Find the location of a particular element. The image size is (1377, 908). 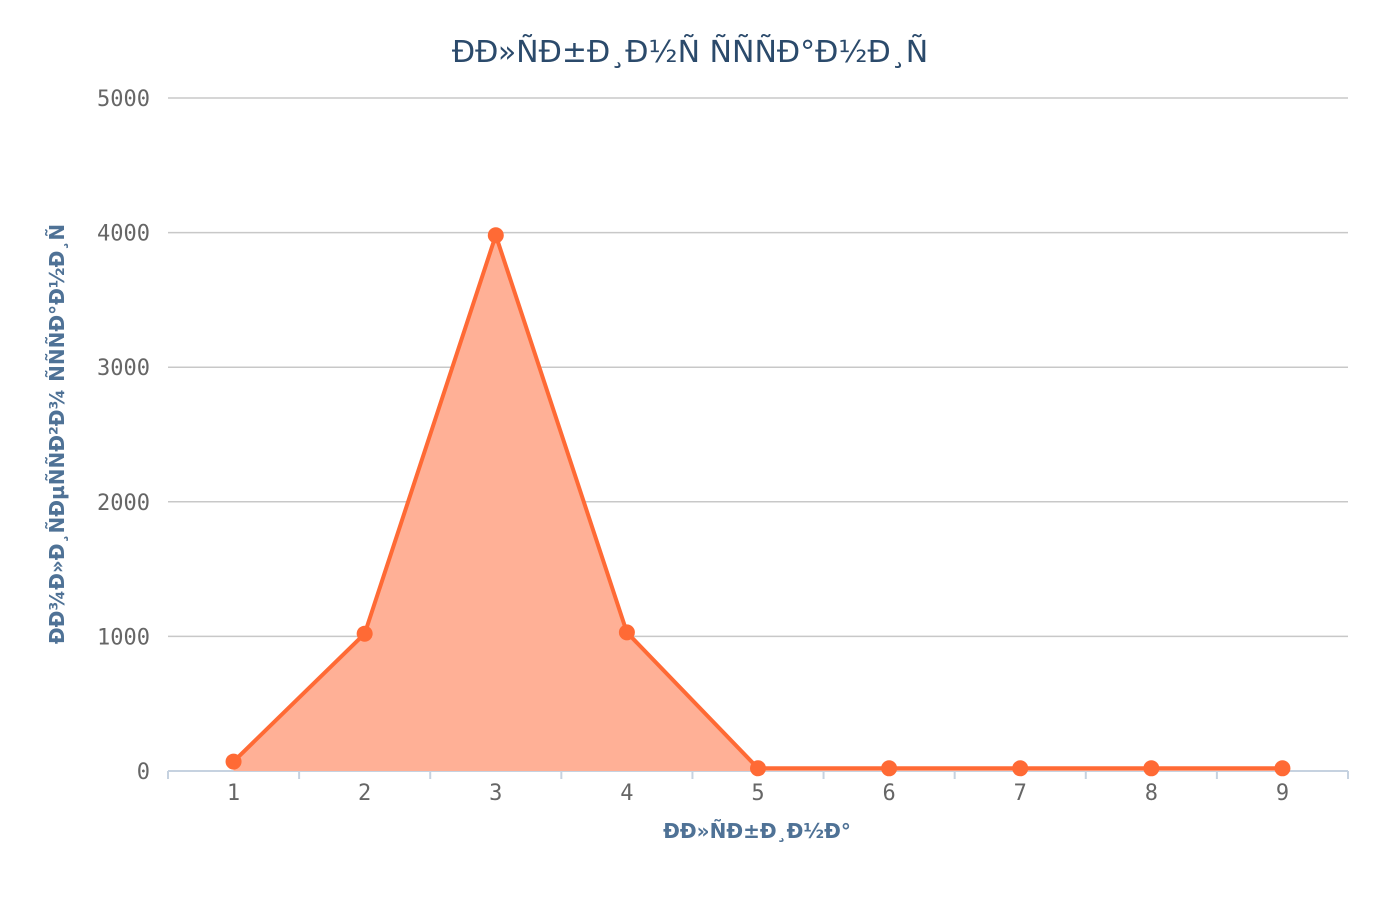

x-axis-title: ÐÐ»ÑÐ±Ð¸Ð½Ð° is located at coordinates (757, 831).